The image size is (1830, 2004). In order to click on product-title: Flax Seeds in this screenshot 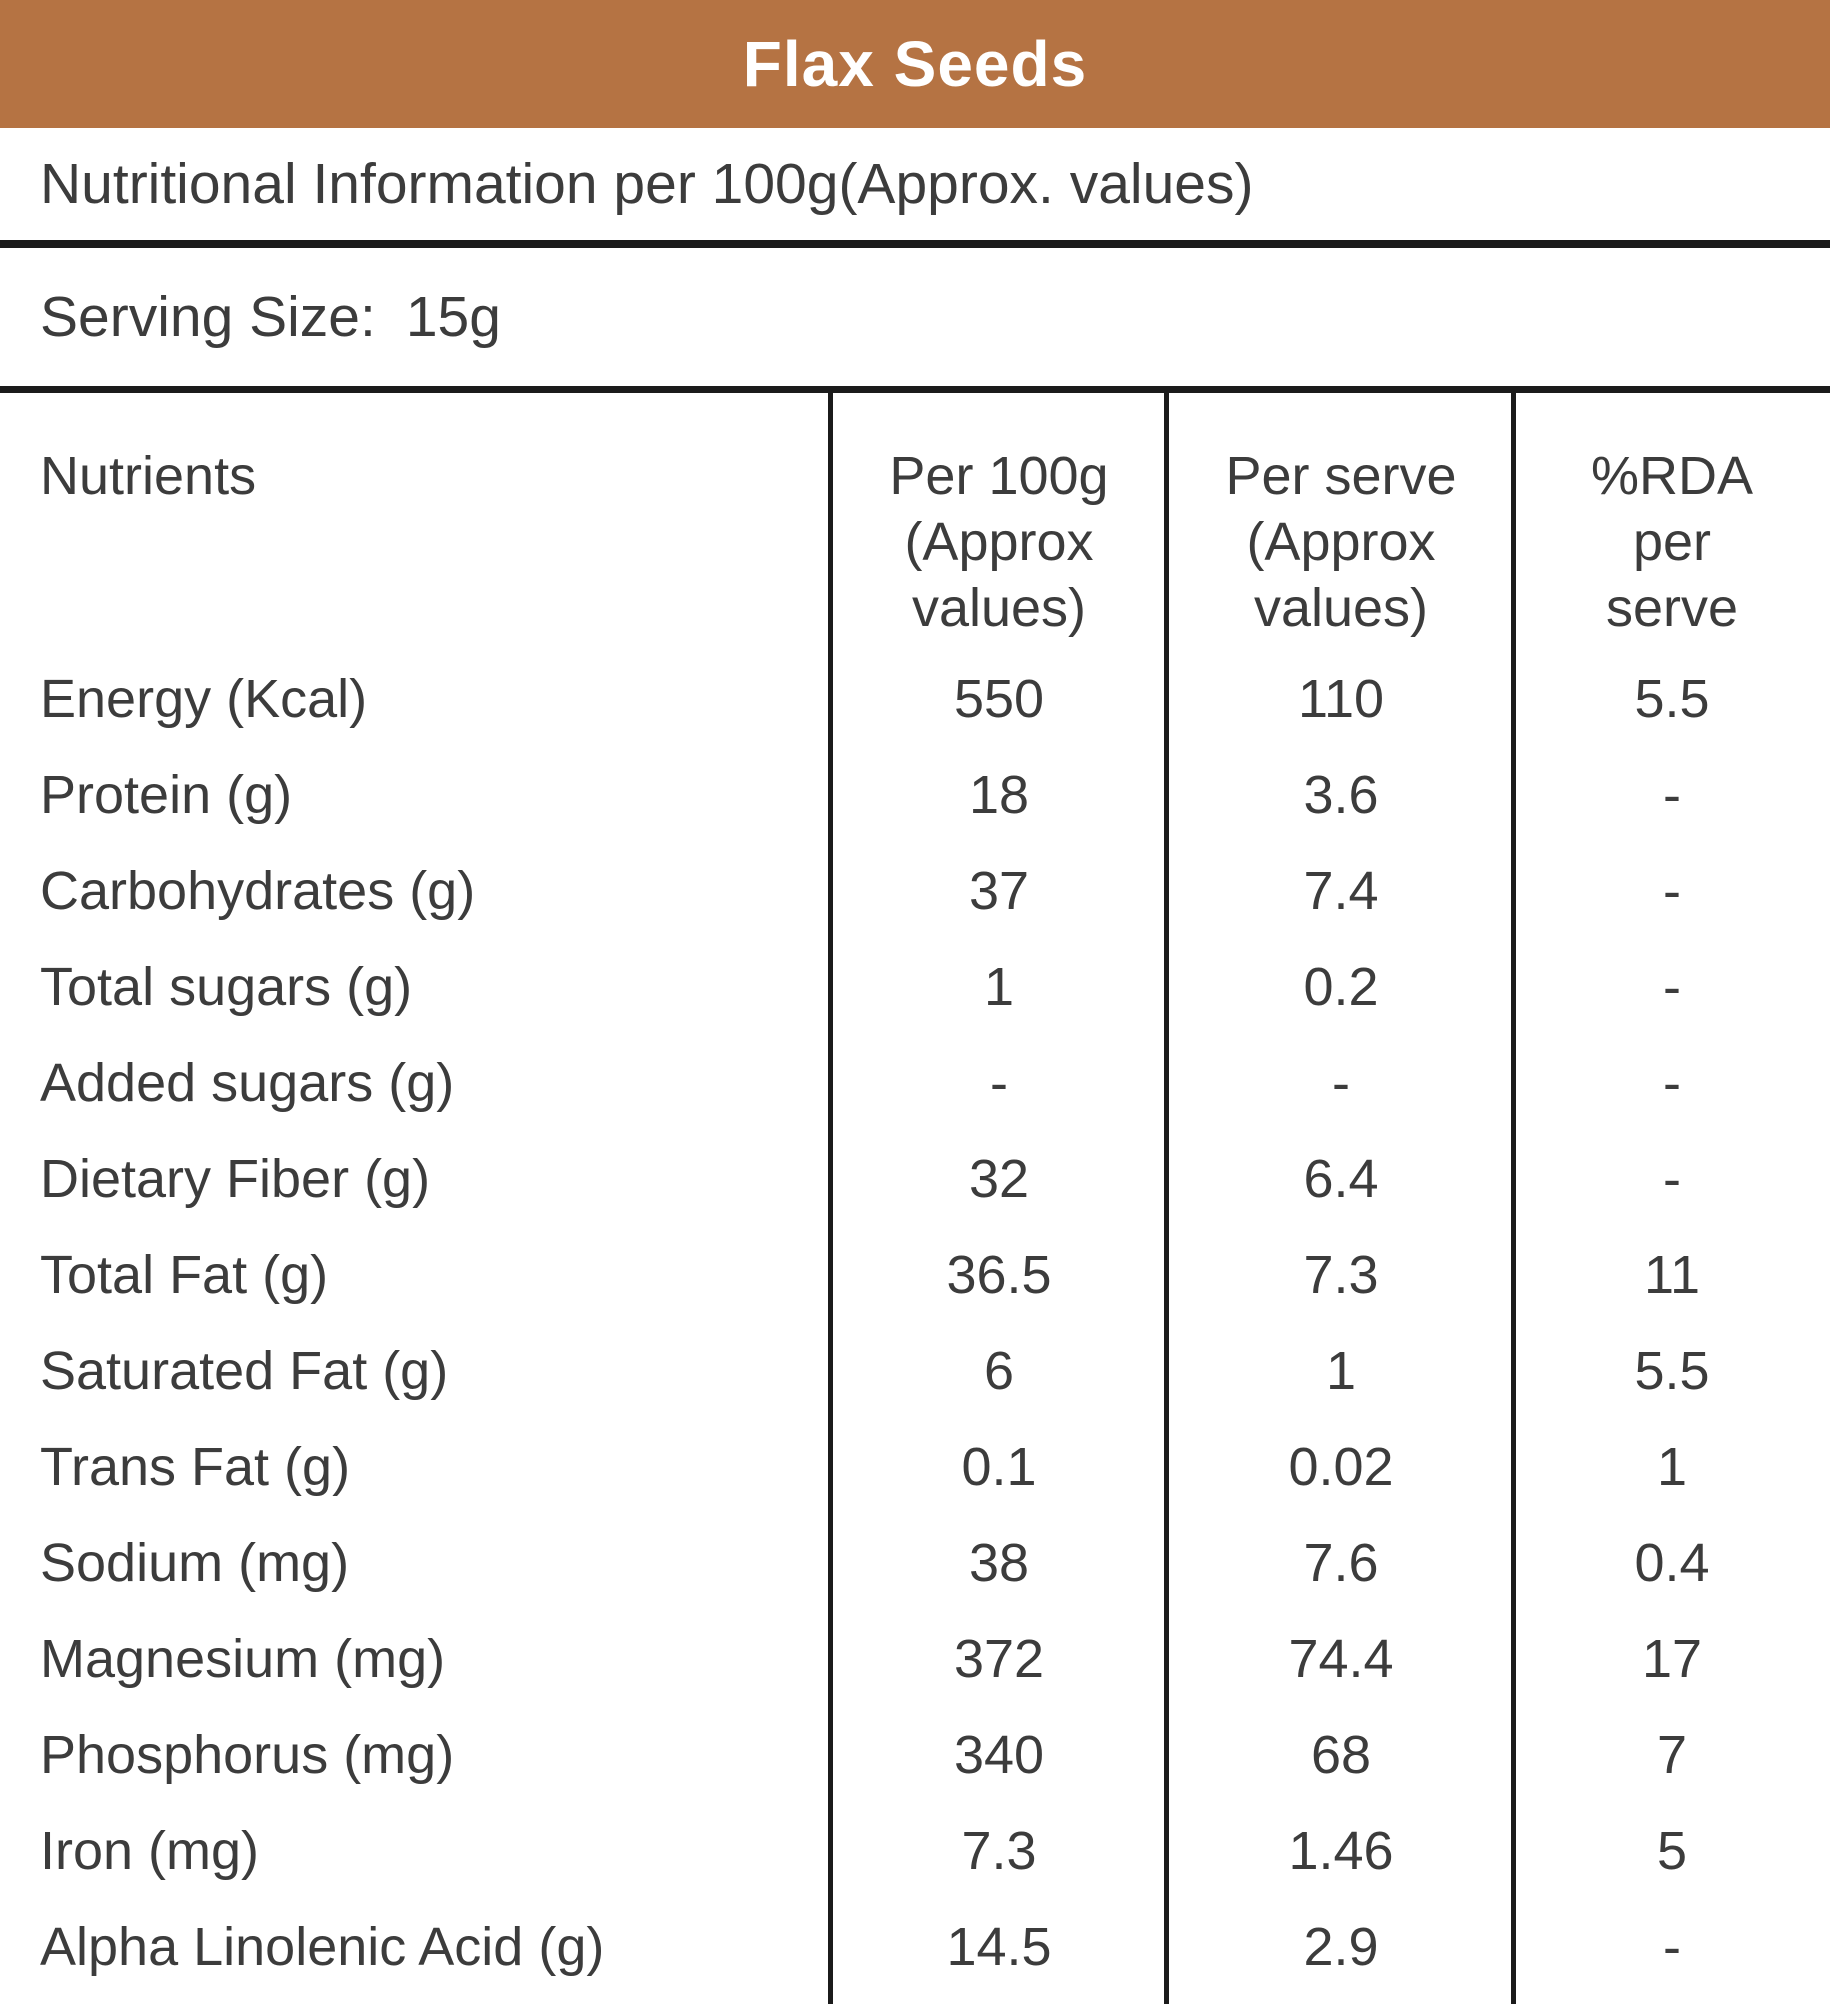, I will do `click(915, 64)`.